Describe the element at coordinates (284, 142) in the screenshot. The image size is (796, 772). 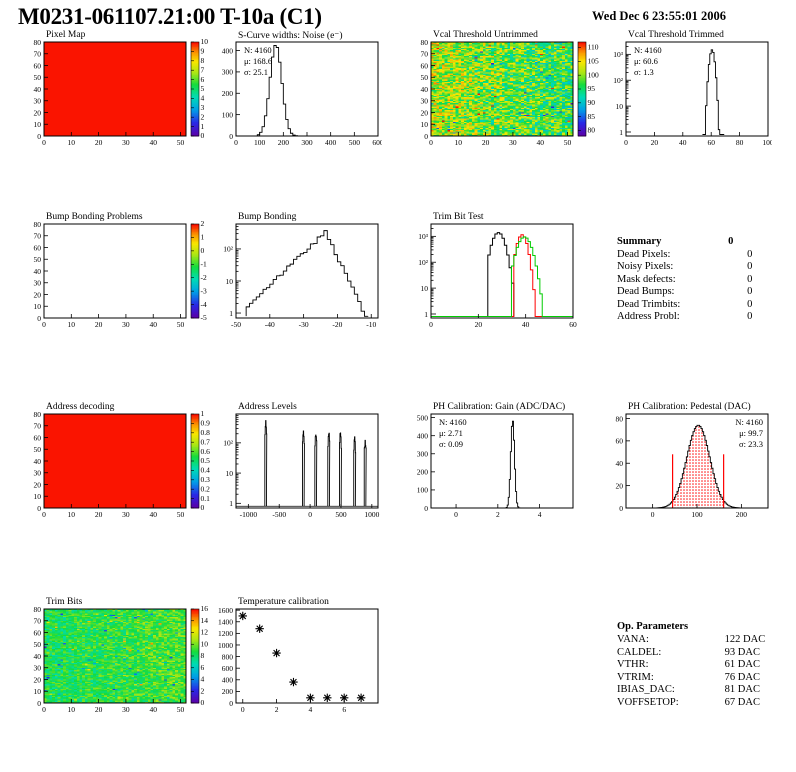
I see `x-tick-label: 200` at that location.